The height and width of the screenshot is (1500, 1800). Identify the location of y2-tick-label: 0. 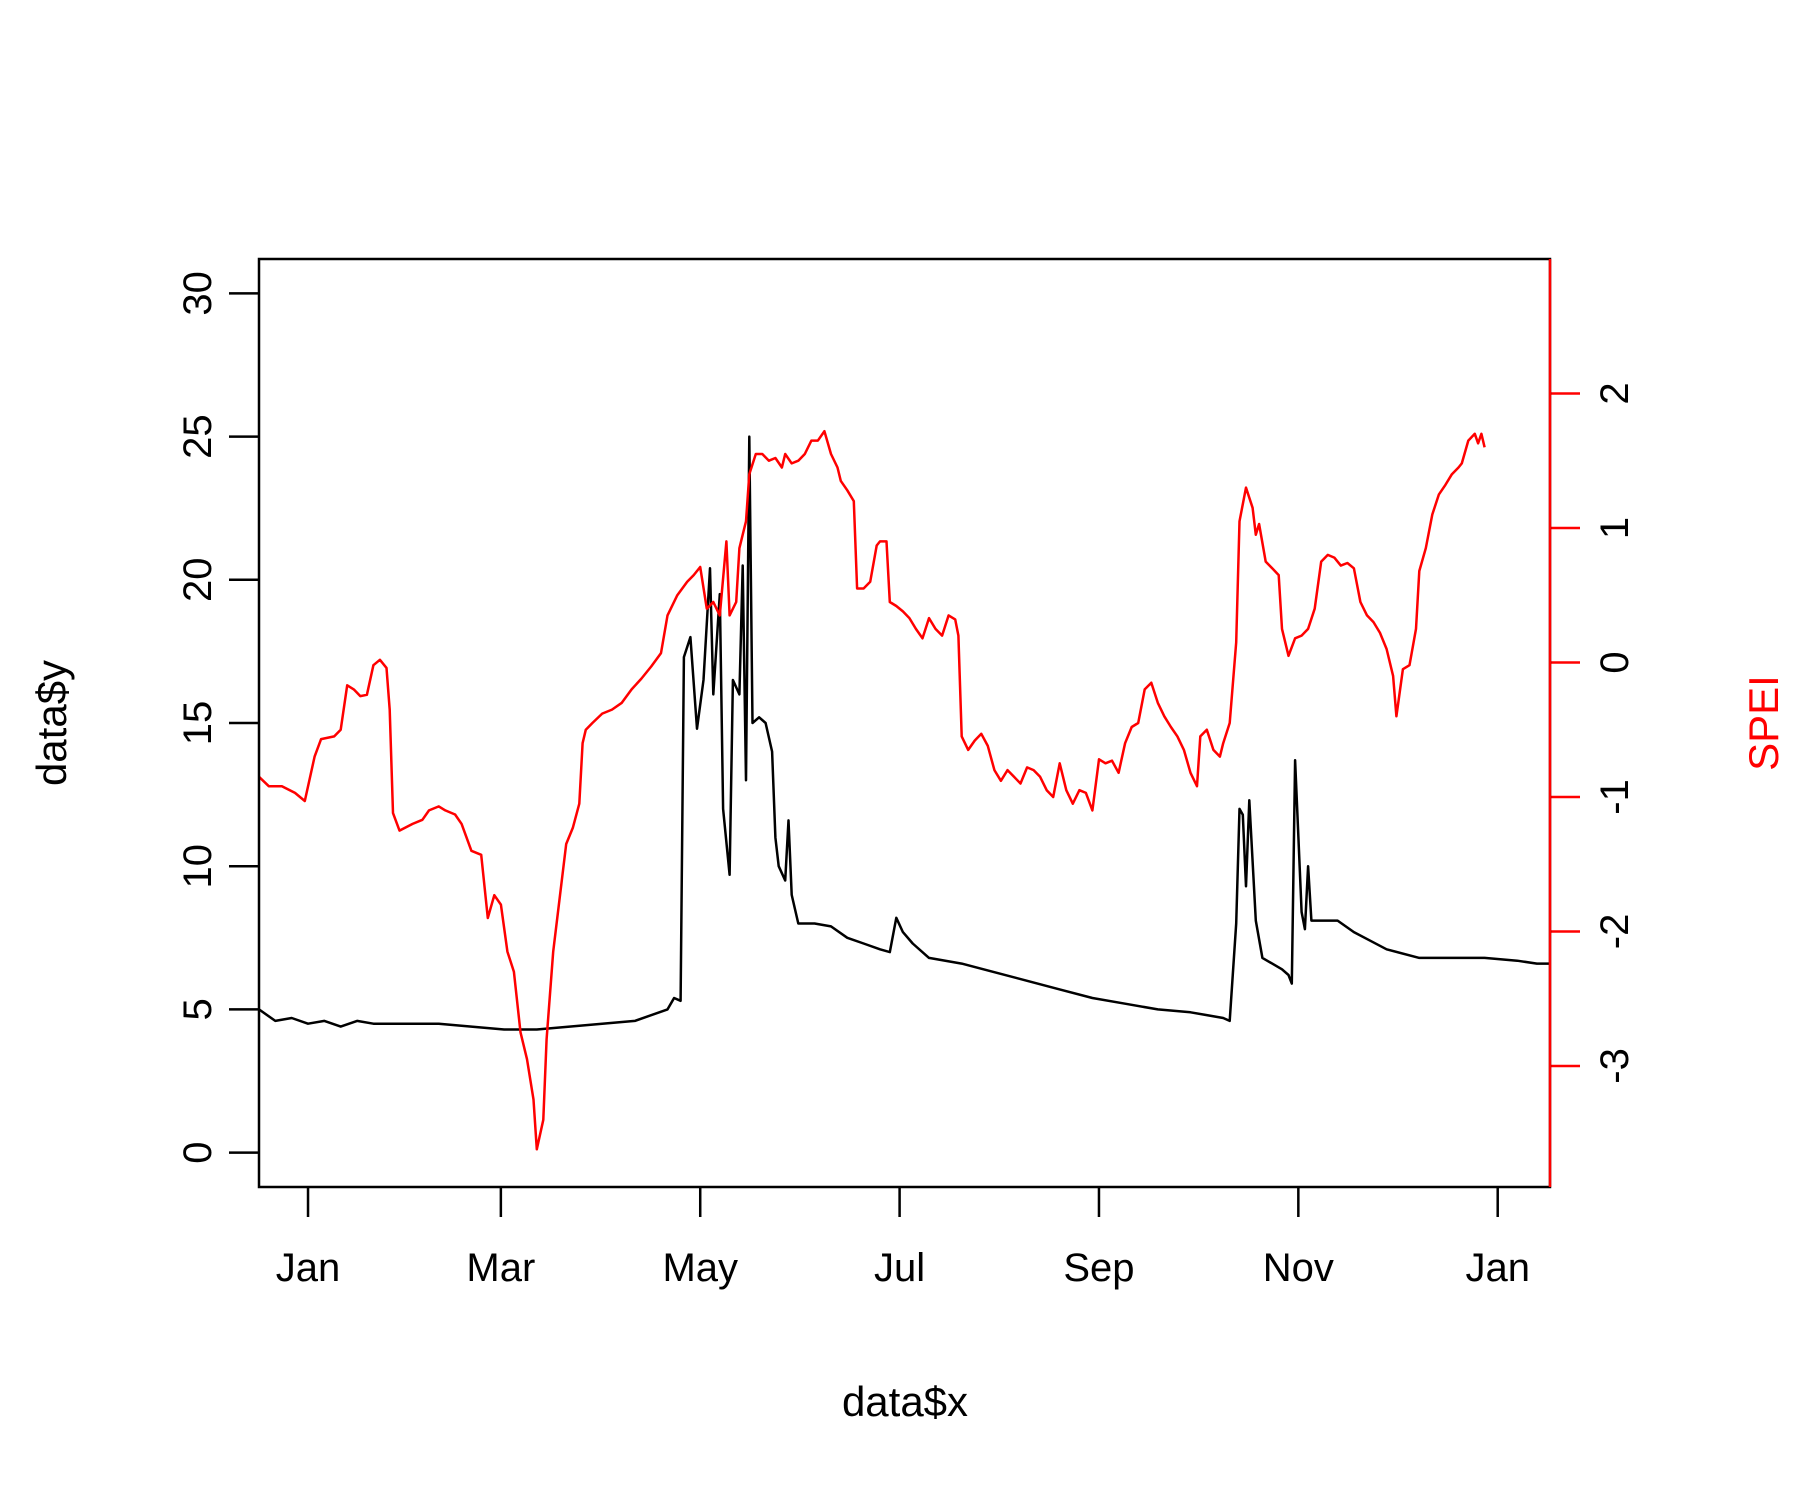
(1615, 662).